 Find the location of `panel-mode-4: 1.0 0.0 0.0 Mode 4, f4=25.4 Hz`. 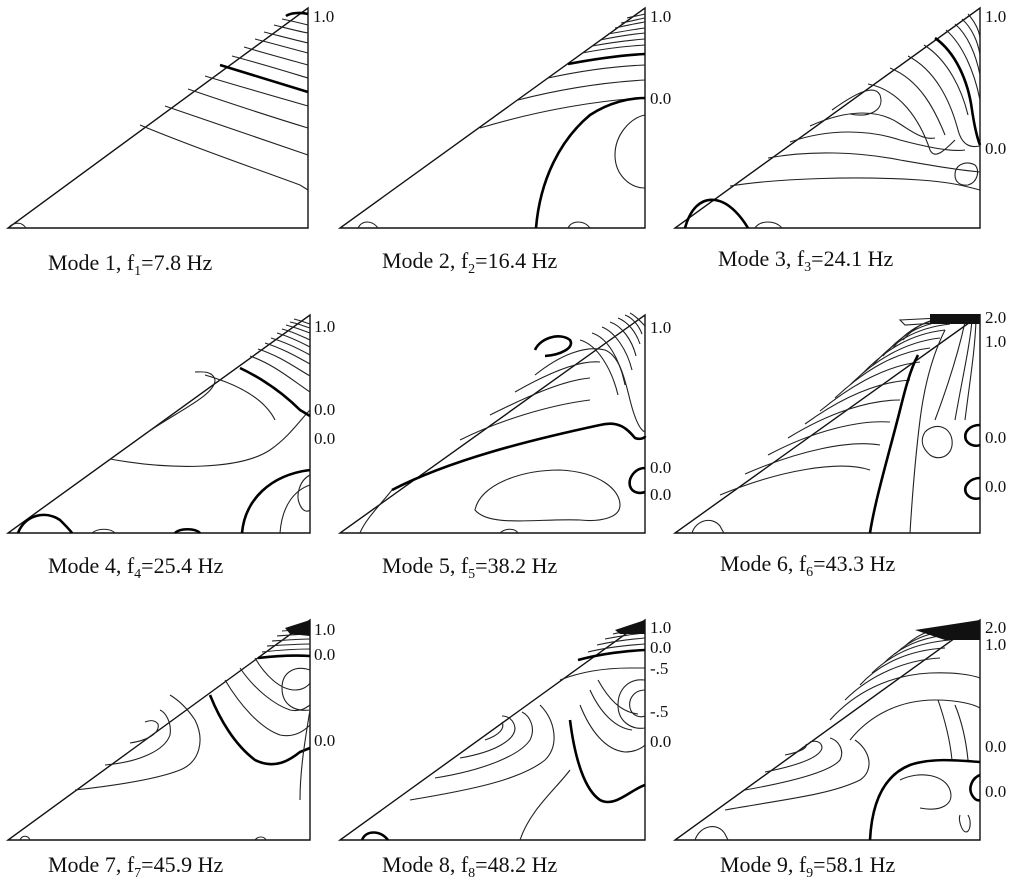

panel-mode-4: 1.0 0.0 0.0 Mode 4, f4=25.4 Hz is located at coordinates (170, 447).